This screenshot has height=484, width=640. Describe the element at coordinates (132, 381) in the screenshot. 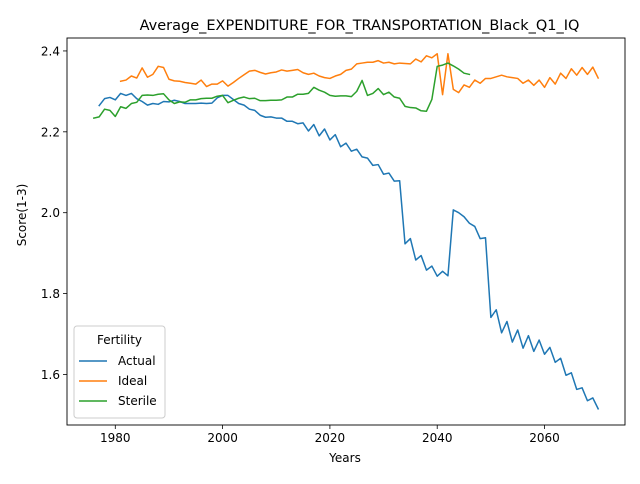

I see `legend-label-ideal: Ideal` at that location.